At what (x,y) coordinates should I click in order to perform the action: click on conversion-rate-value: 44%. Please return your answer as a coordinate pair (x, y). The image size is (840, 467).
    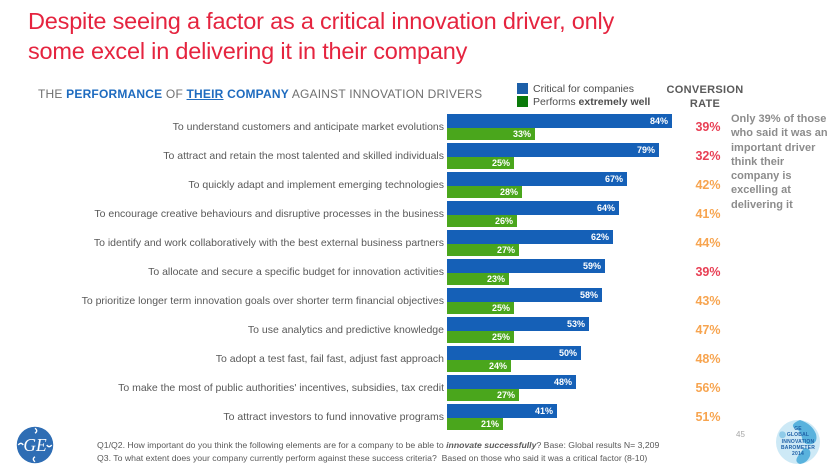
    Looking at the image, I should click on (708, 242).